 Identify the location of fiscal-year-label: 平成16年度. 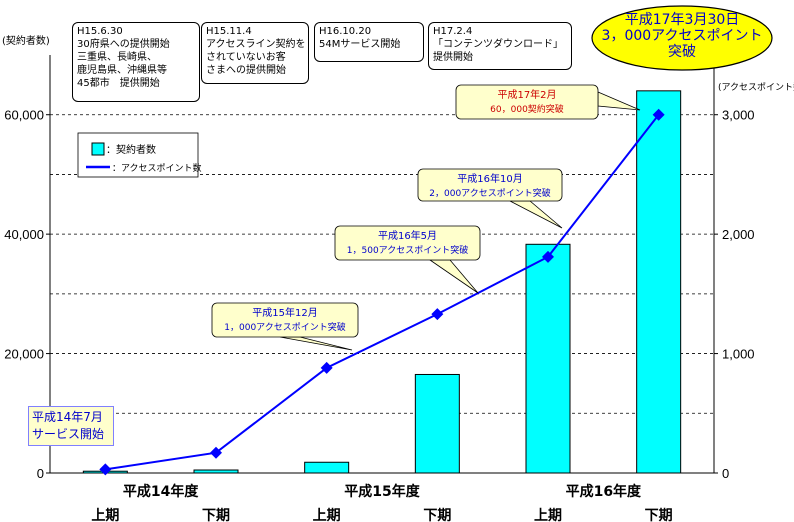
(604, 491).